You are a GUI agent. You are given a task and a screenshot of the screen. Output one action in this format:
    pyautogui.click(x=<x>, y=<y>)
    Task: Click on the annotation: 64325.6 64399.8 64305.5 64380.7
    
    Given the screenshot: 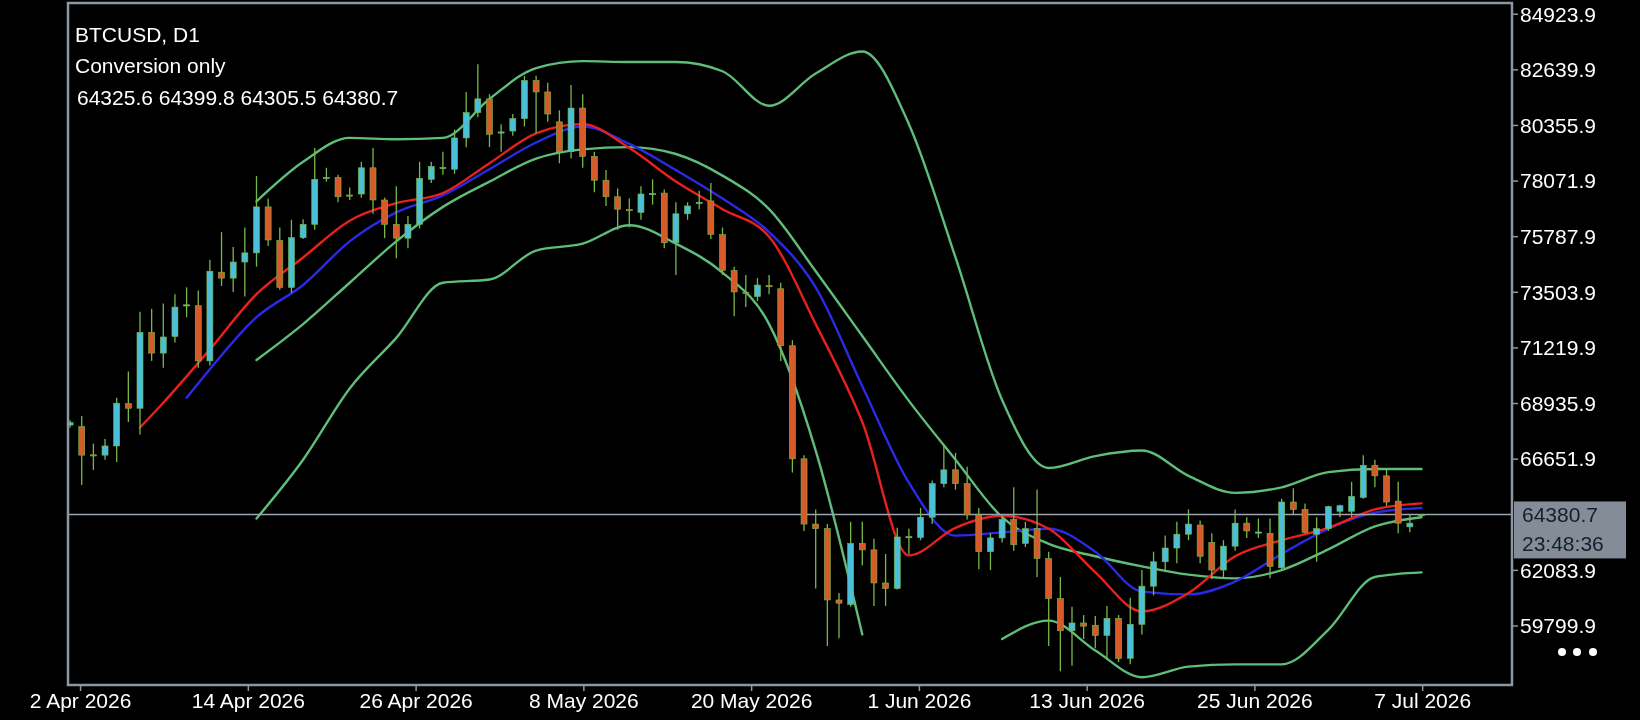 What is the action you would take?
    pyautogui.click(x=238, y=97)
    